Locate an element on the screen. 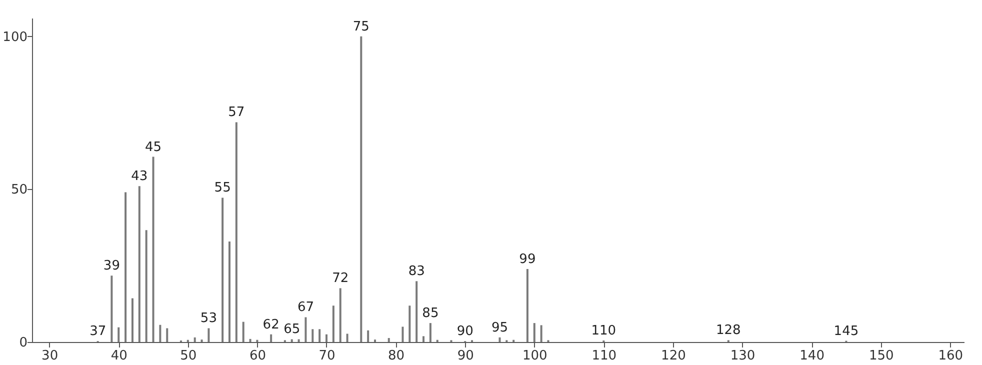 This screenshot has height=365, width=982. annotation: 83 is located at coordinates (416, 272).